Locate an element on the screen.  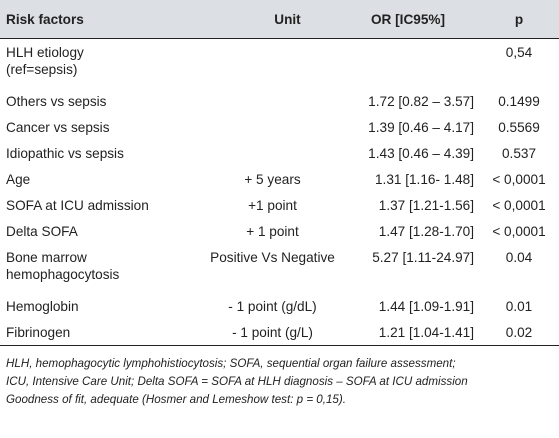
risk-factor-cell: SOFA at ICU admission is located at coordinates (77, 205).